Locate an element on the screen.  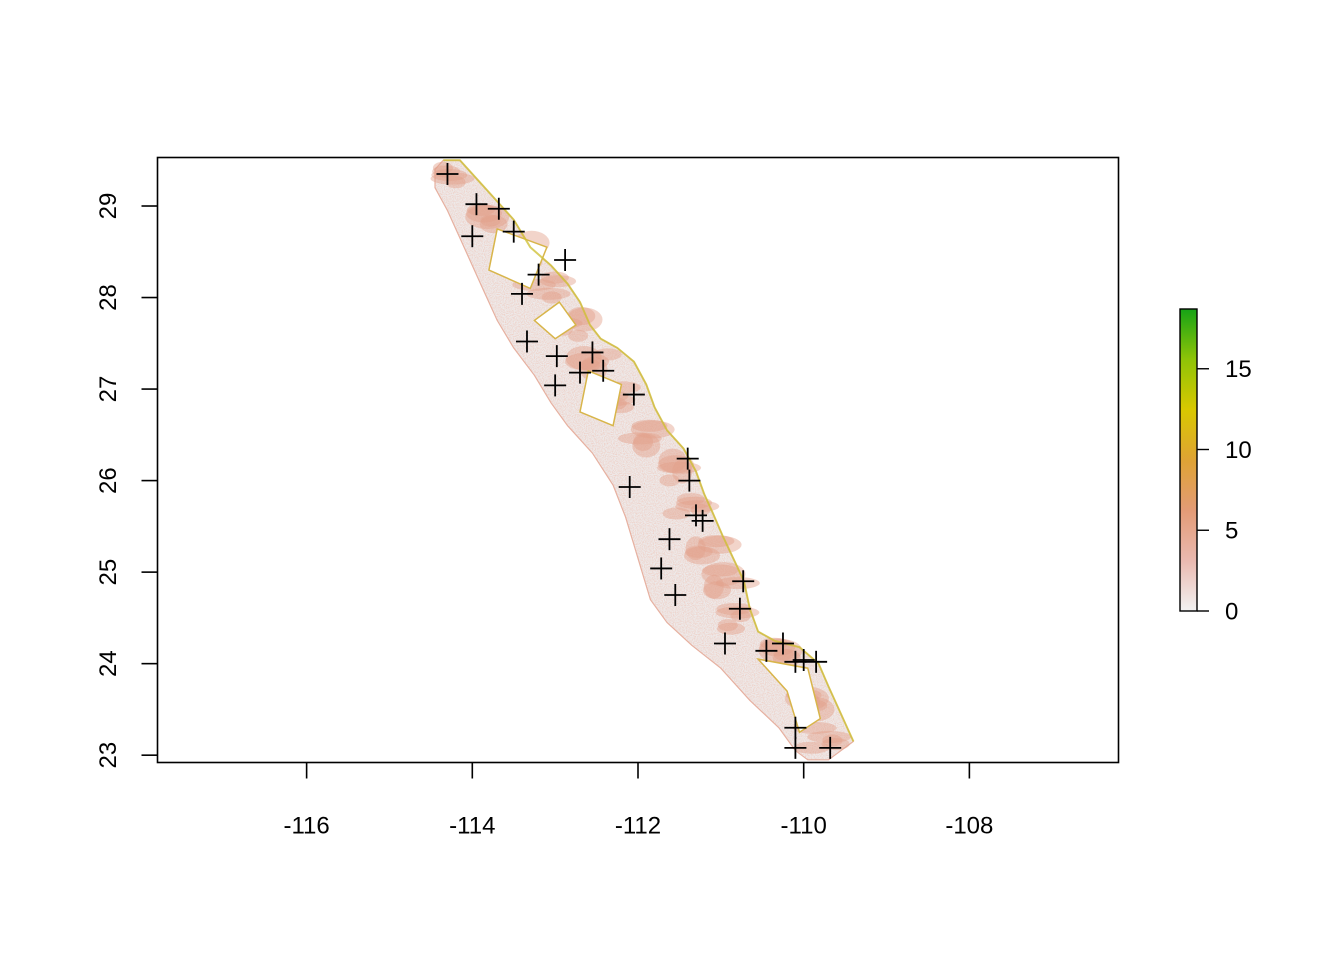
legend-tick-label: 5 is located at coordinates (1231, 531).